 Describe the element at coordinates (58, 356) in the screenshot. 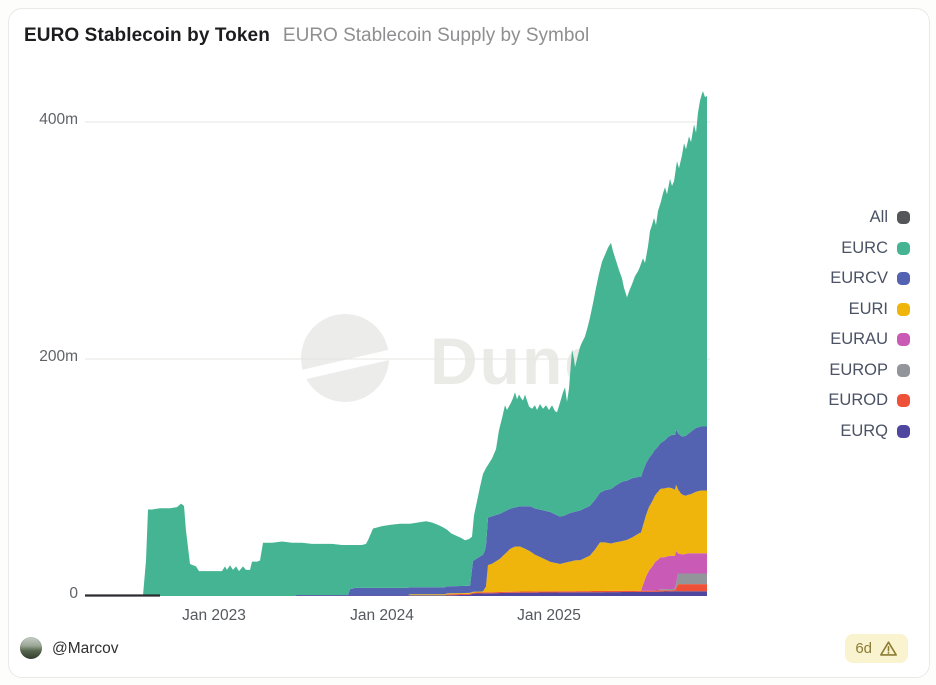

I see `y-tick-200m: 200m` at that location.